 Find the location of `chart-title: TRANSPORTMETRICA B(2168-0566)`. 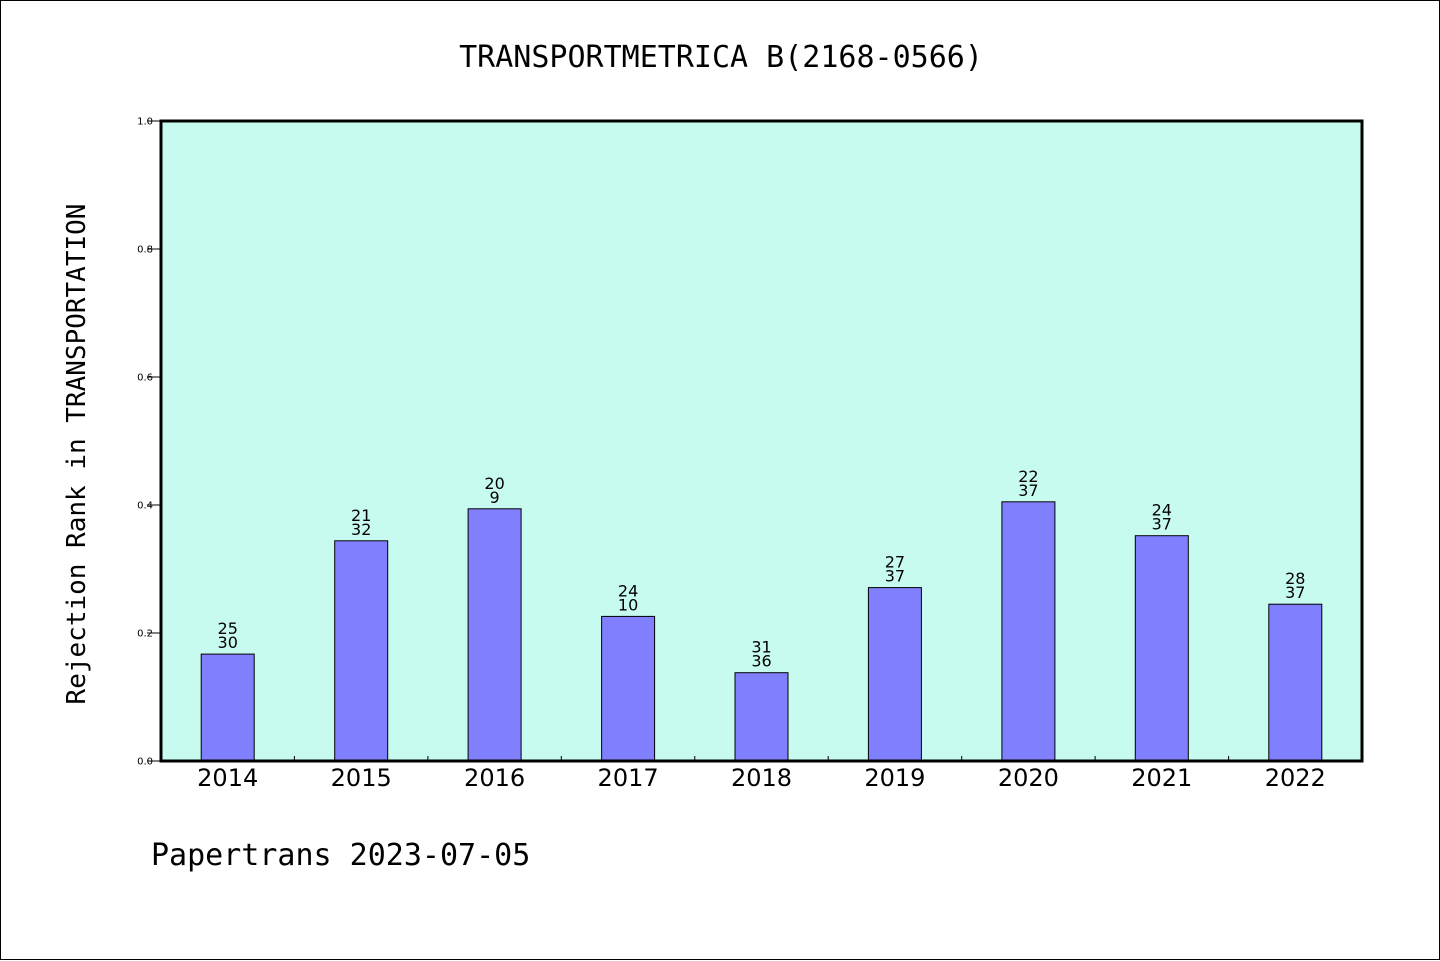

chart-title: TRANSPORTMETRICA B(2168-0566) is located at coordinates (721, 57).